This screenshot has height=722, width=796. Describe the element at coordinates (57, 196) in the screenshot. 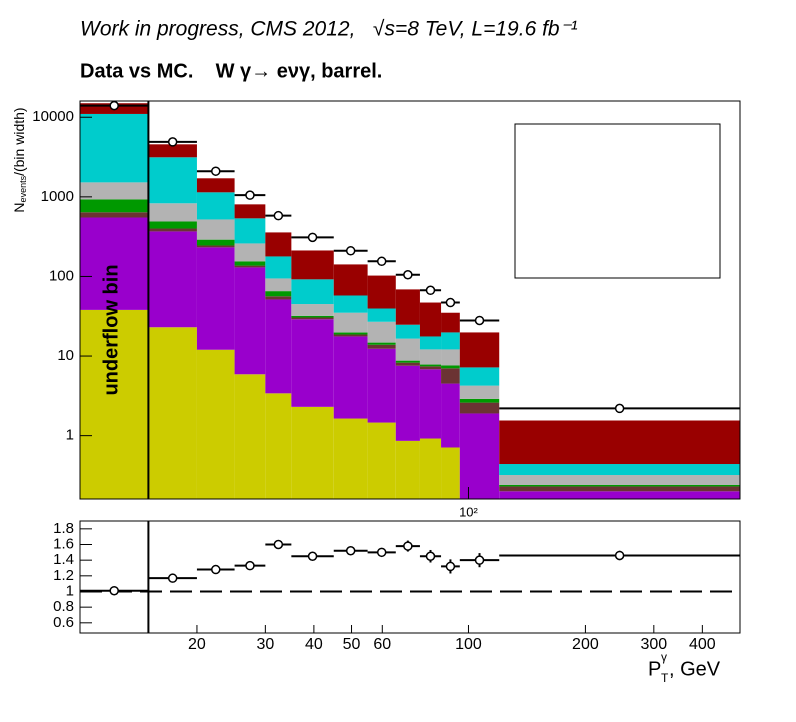

I see `y-tick-label: 1000` at that location.